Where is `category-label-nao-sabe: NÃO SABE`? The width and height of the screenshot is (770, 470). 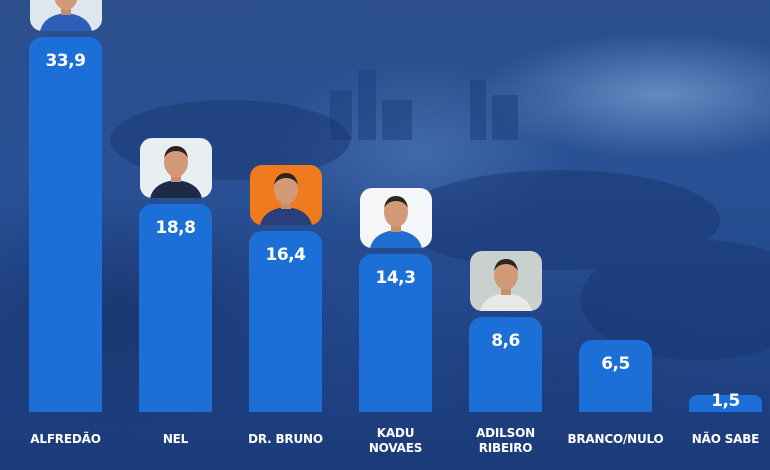
category-label-nao-sabe: NÃO SABE is located at coordinates (725, 439).